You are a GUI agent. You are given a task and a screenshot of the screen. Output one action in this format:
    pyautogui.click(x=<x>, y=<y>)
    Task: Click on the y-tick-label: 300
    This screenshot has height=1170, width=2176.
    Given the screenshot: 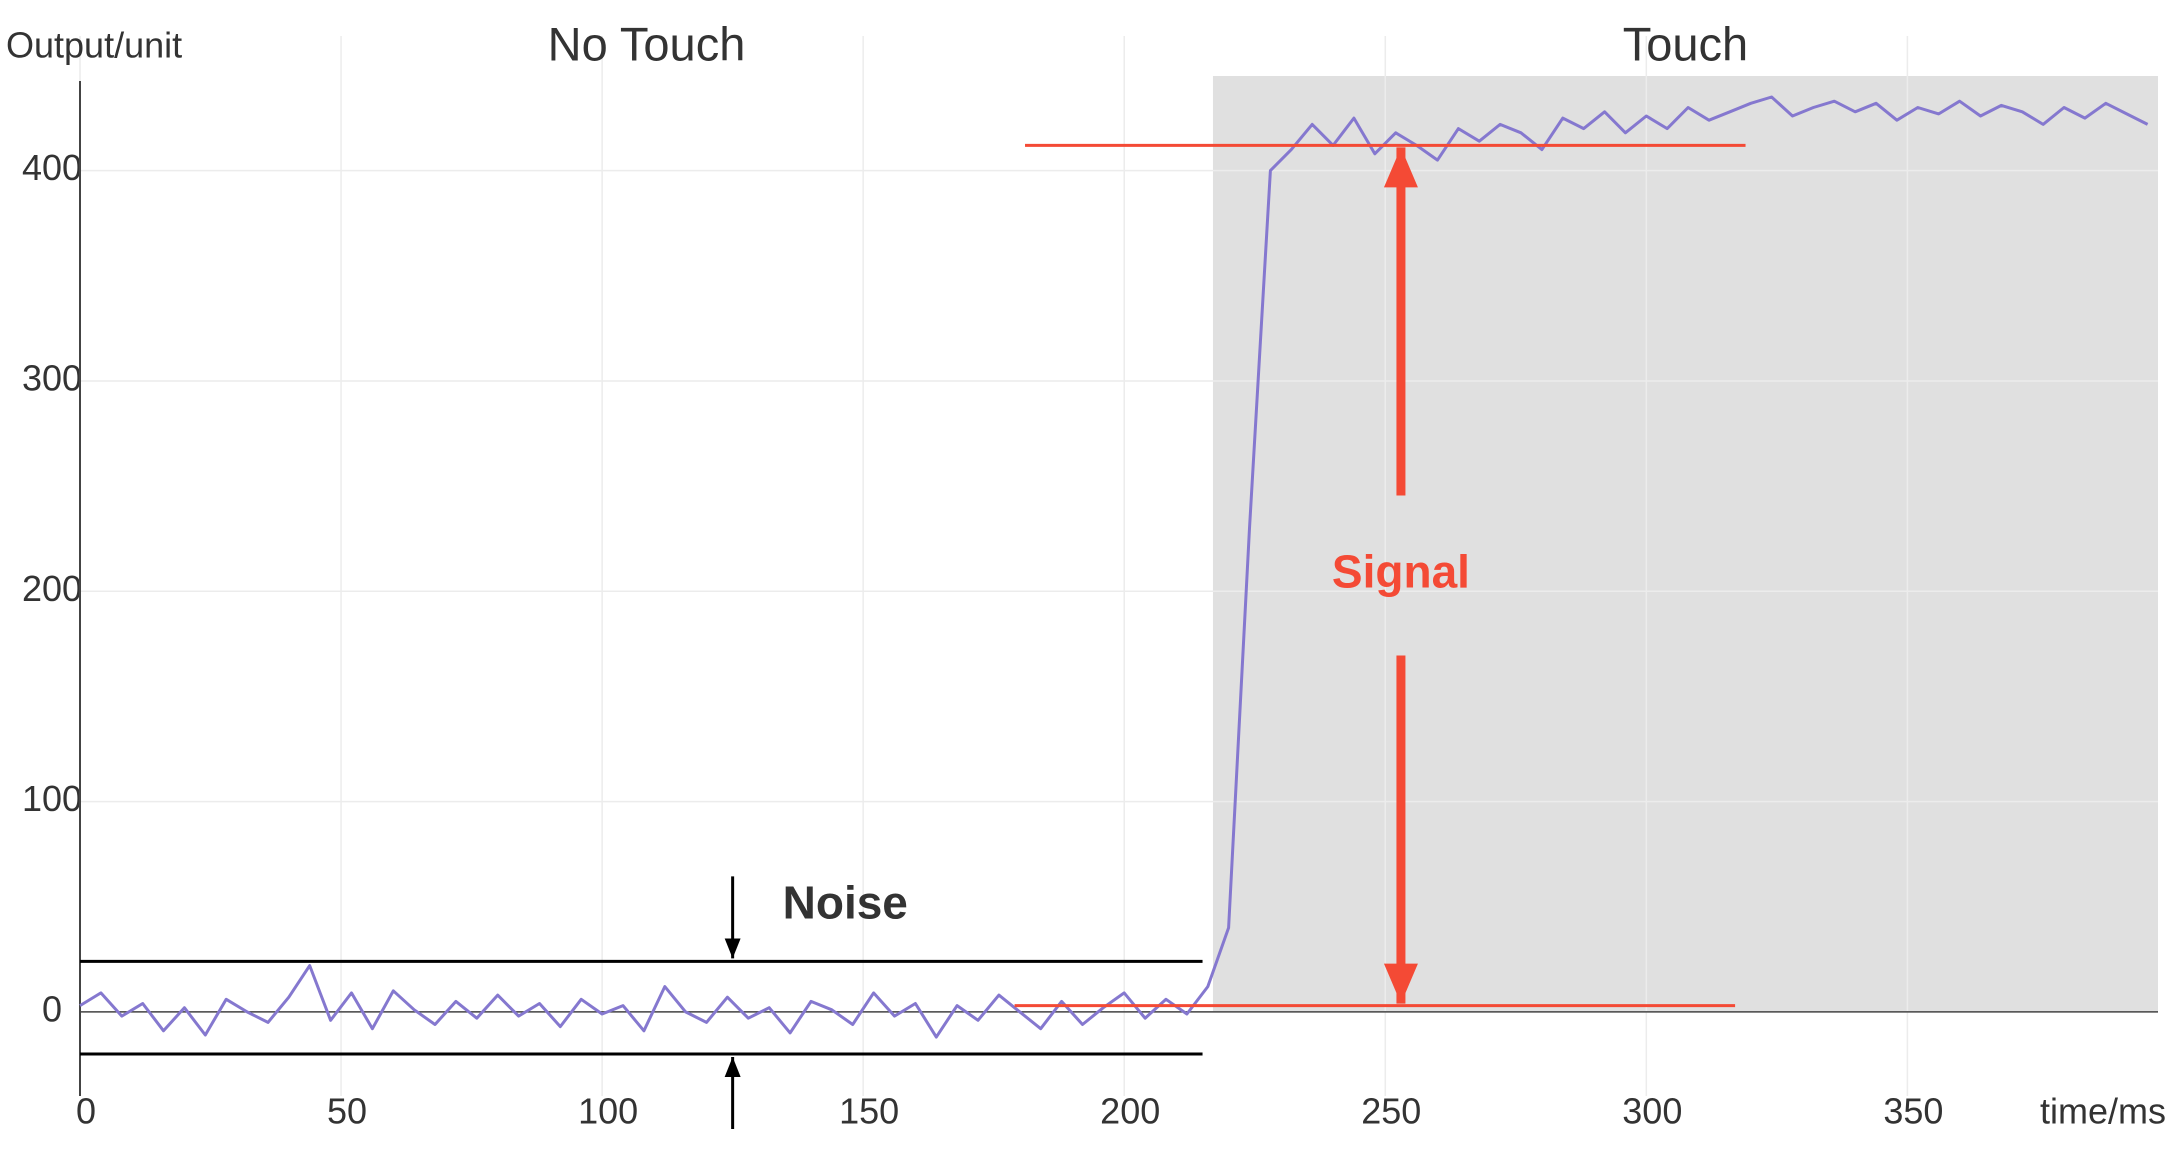 What is the action you would take?
    pyautogui.click(x=52, y=377)
    